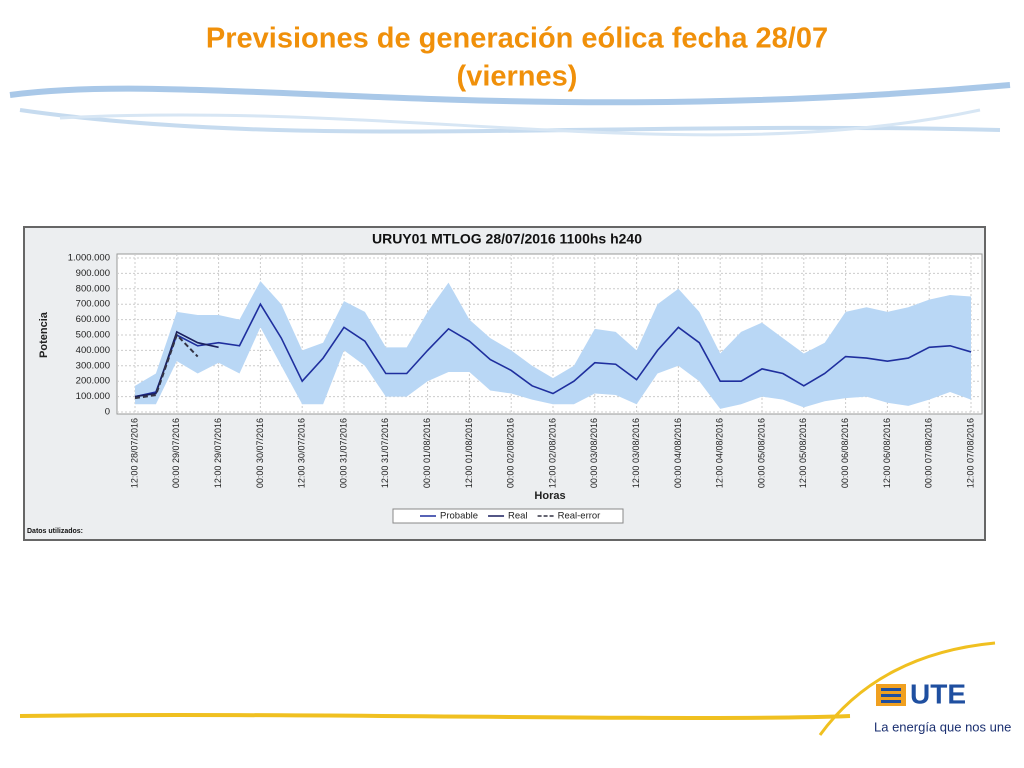 Image resolution: width=1024 pixels, height=768 pixels. What do you see at coordinates (93, 273) in the screenshot?
I see `y-tick-label: 900.000` at bounding box center [93, 273].